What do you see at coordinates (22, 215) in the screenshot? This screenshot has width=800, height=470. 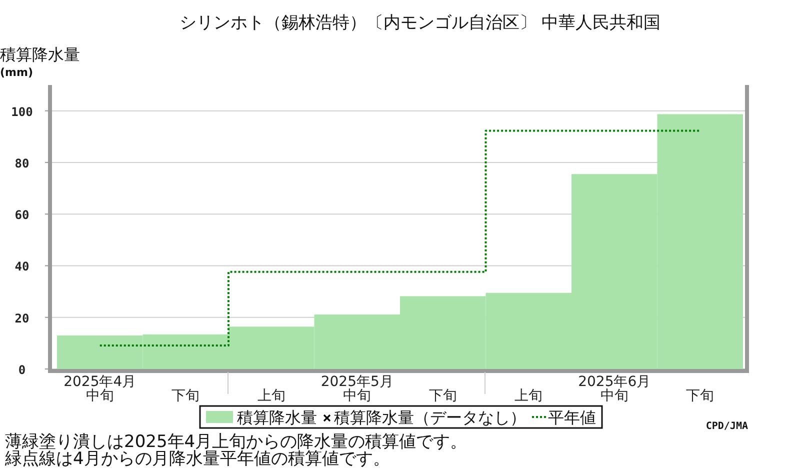 I see `y-tick-label: 60` at bounding box center [22, 215].